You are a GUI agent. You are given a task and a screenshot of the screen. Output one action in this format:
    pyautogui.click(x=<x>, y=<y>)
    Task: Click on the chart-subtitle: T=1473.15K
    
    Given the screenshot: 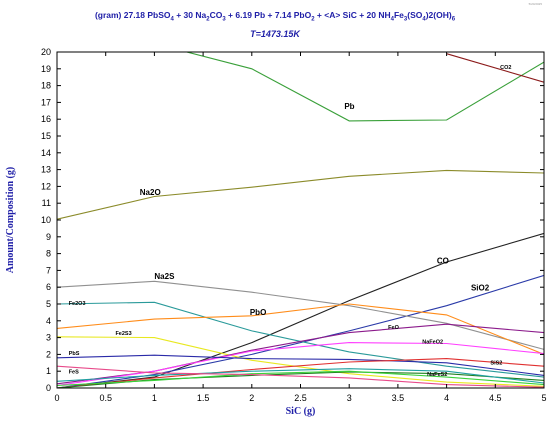 What is the action you would take?
    pyautogui.click(x=275, y=34)
    